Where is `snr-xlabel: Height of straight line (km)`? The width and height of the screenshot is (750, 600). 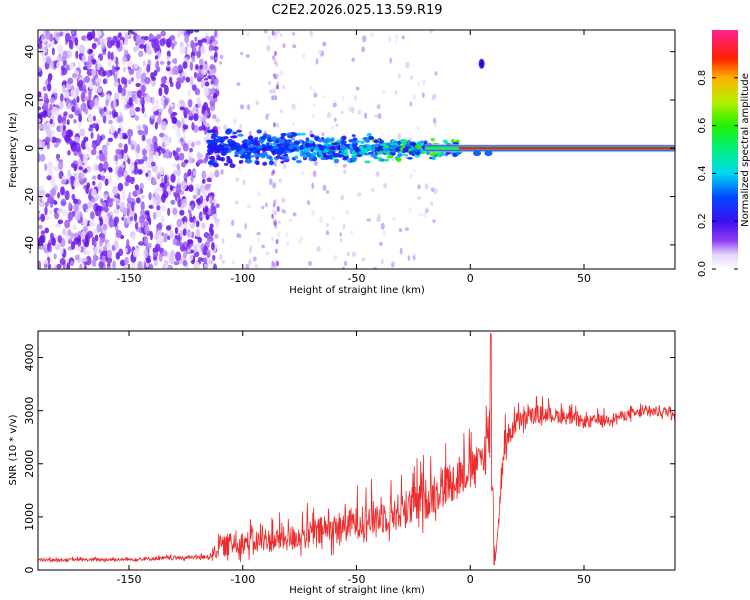 snr-xlabel: Height of straight line (km) is located at coordinates (357, 590).